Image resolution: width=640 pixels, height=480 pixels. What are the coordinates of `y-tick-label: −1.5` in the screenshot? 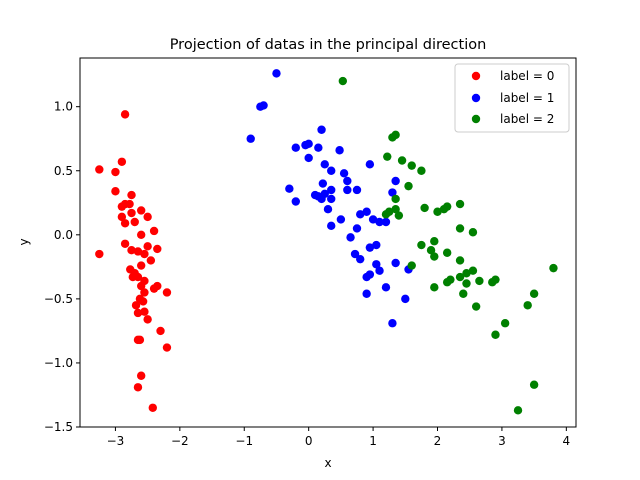 It's located at (58, 427).